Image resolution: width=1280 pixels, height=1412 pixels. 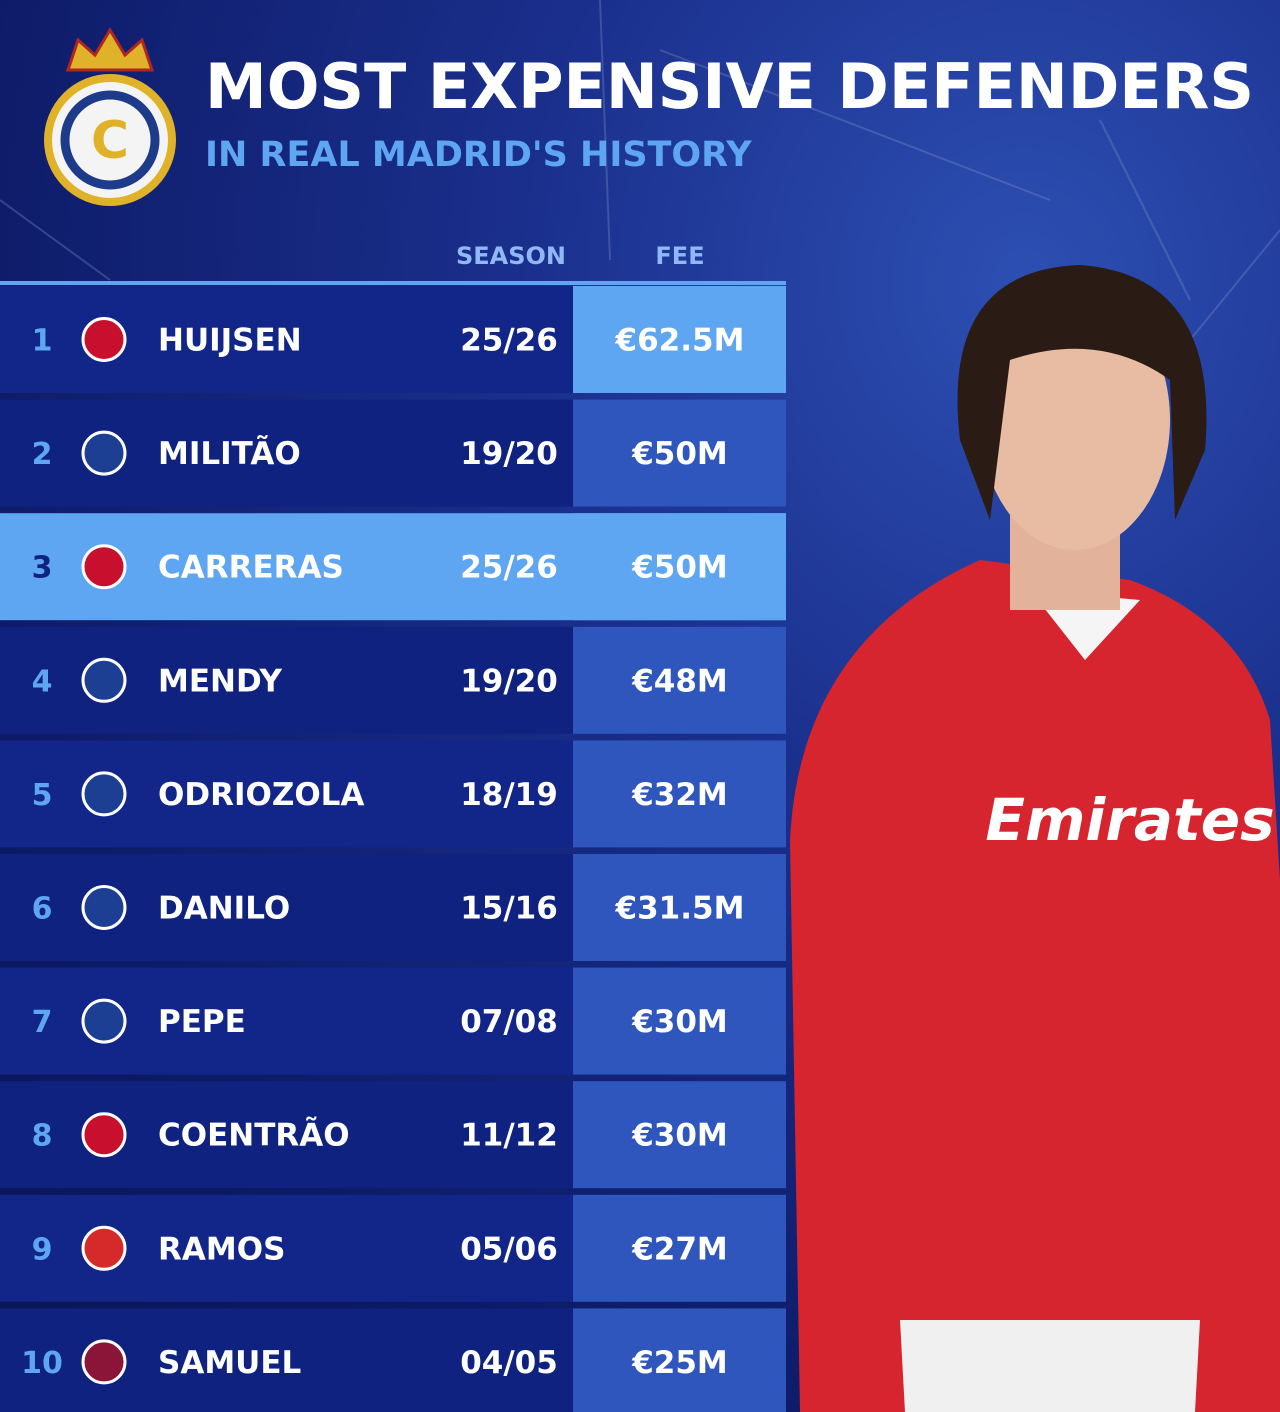 I want to click on player-name: HUIJSEN, so click(x=230, y=341).